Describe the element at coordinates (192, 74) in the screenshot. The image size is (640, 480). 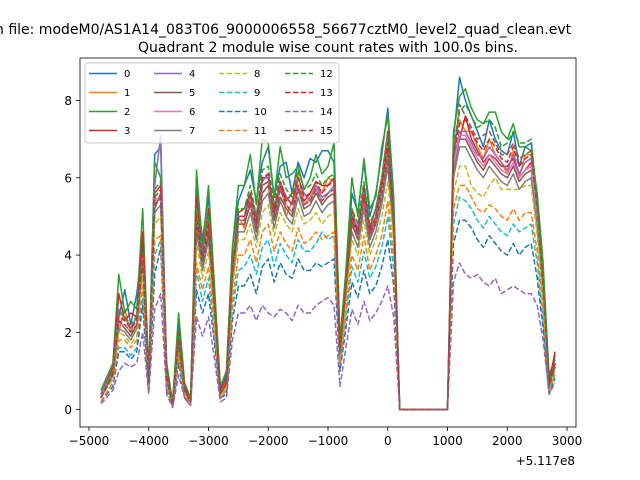
I see `legend-label-4: 4` at that location.